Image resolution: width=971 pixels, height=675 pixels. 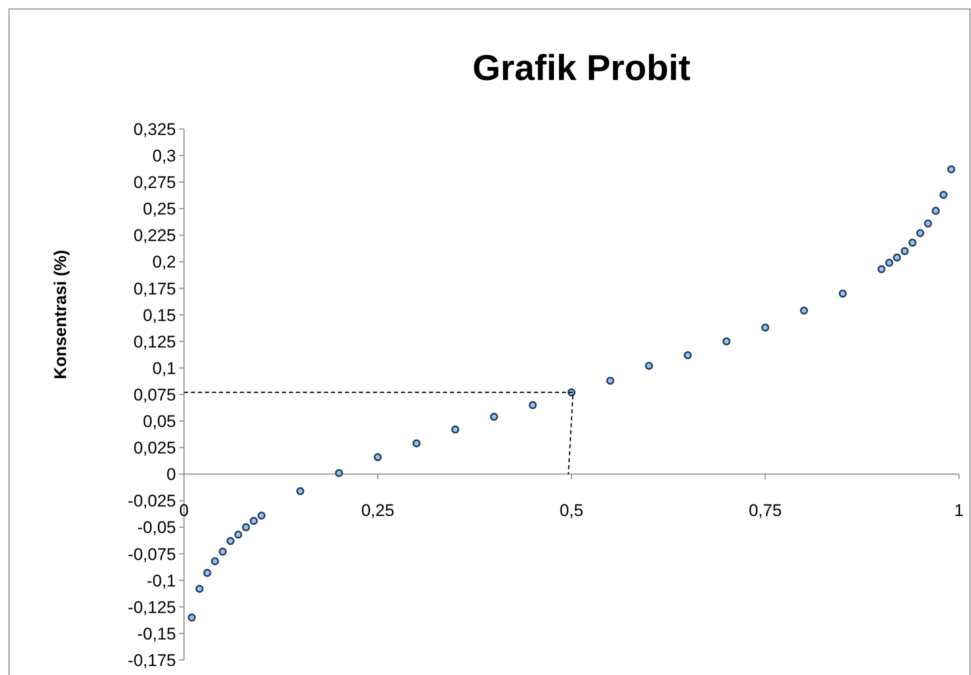 What do you see at coordinates (154, 342) in the screenshot?
I see `y-tick-label: 0,125` at bounding box center [154, 342].